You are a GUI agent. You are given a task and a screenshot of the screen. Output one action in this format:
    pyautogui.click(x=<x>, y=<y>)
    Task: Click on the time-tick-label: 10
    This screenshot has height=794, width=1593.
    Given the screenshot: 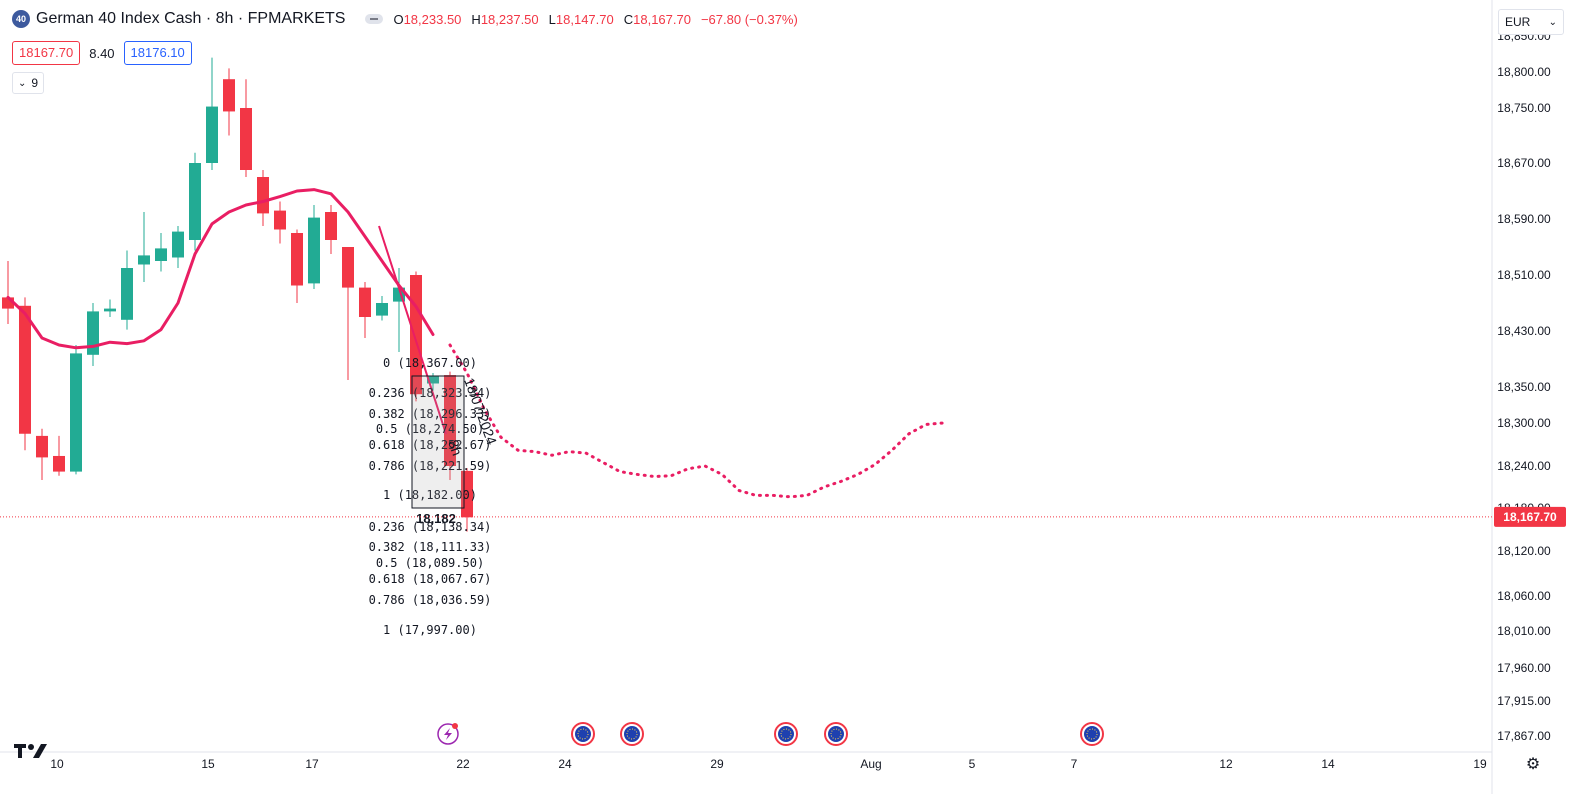 What is the action you would take?
    pyautogui.click(x=57, y=764)
    